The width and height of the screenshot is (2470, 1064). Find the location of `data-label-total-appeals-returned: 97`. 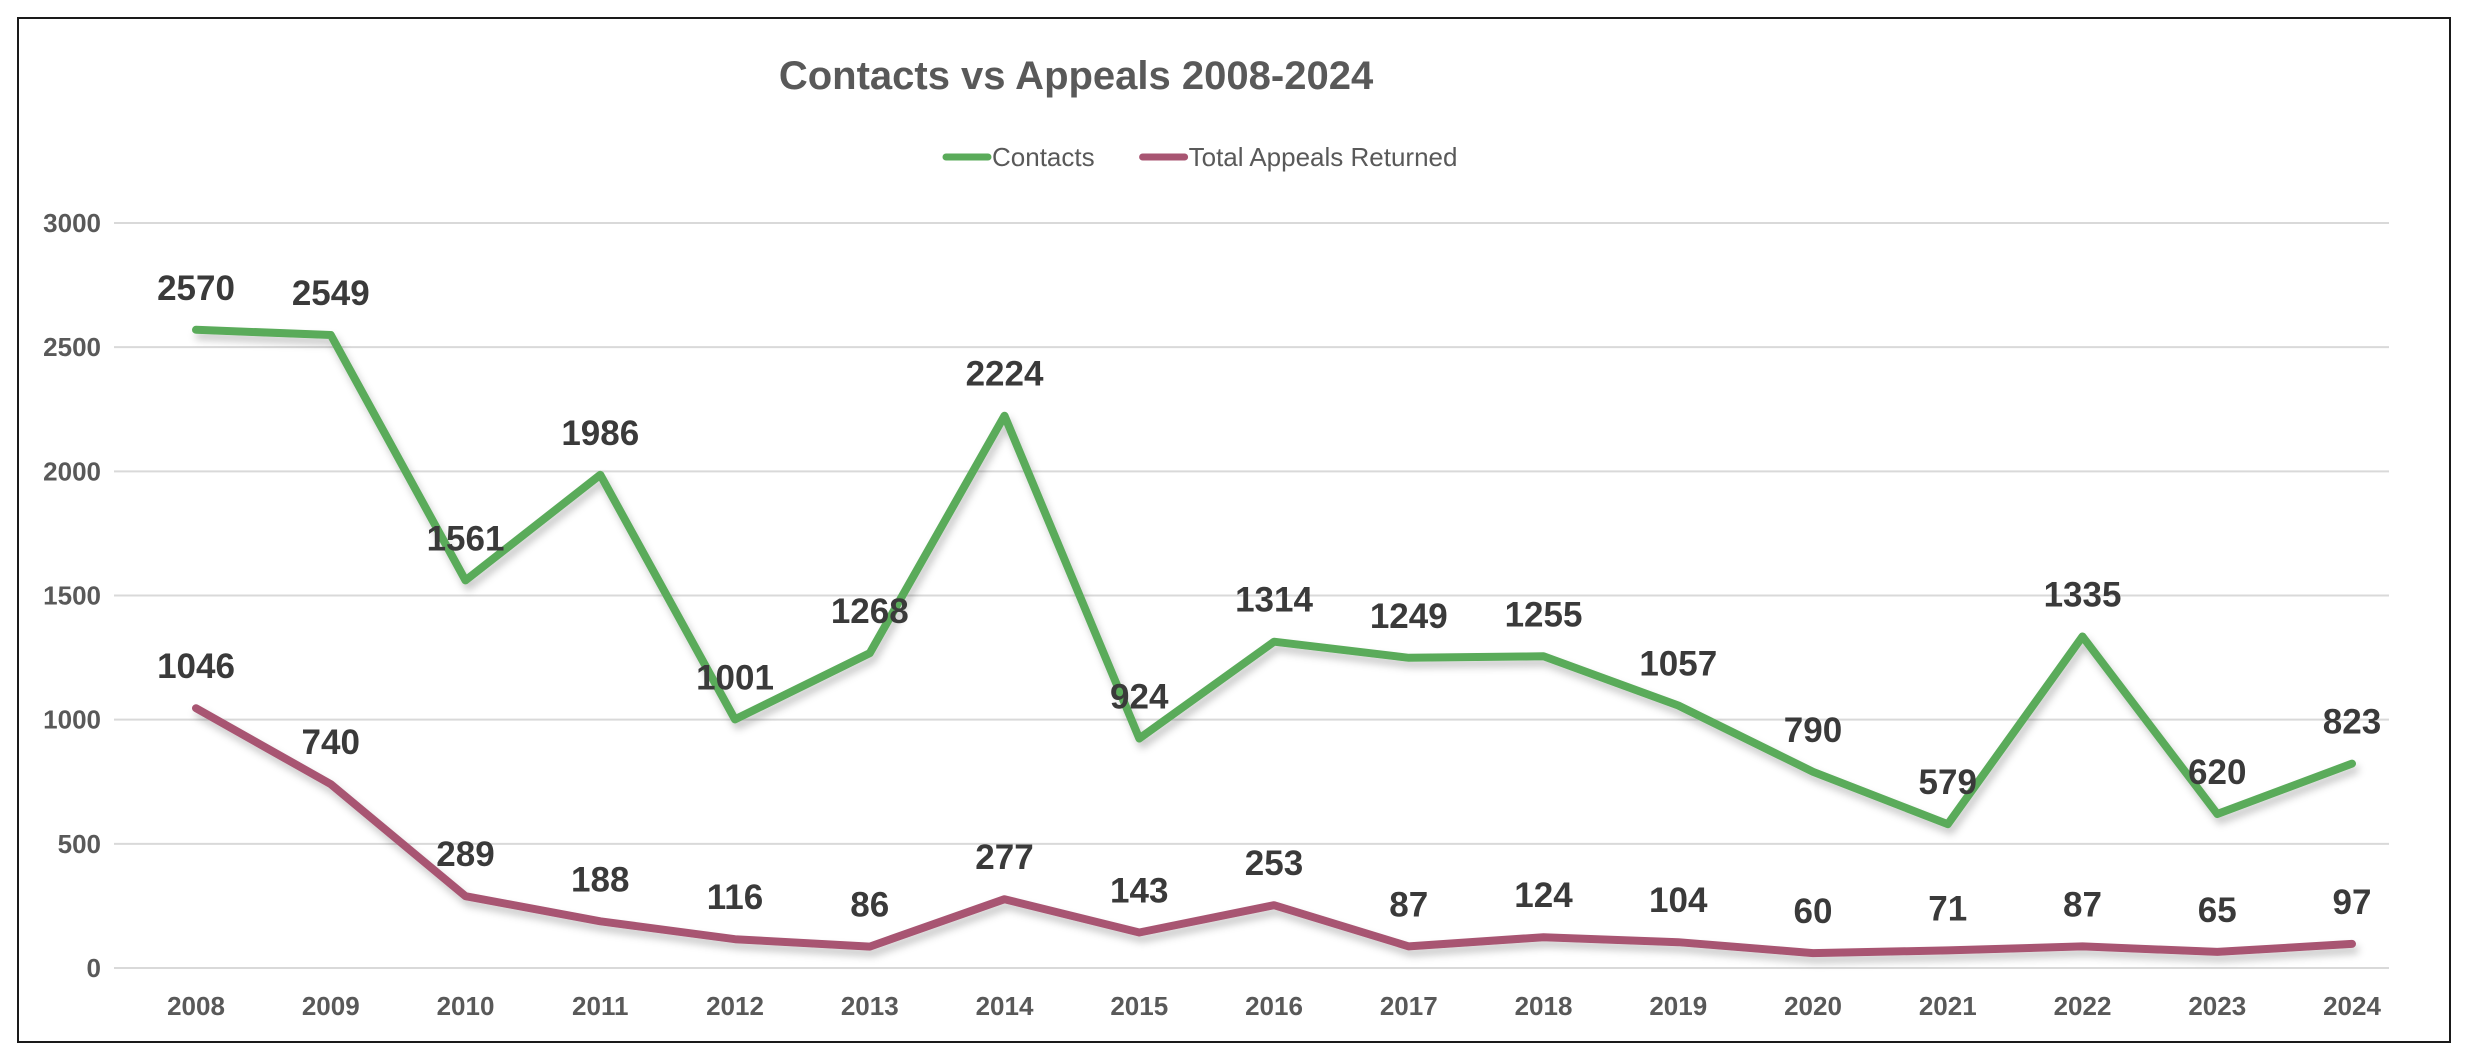

data-label-total-appeals-returned: 97 is located at coordinates (2352, 902).